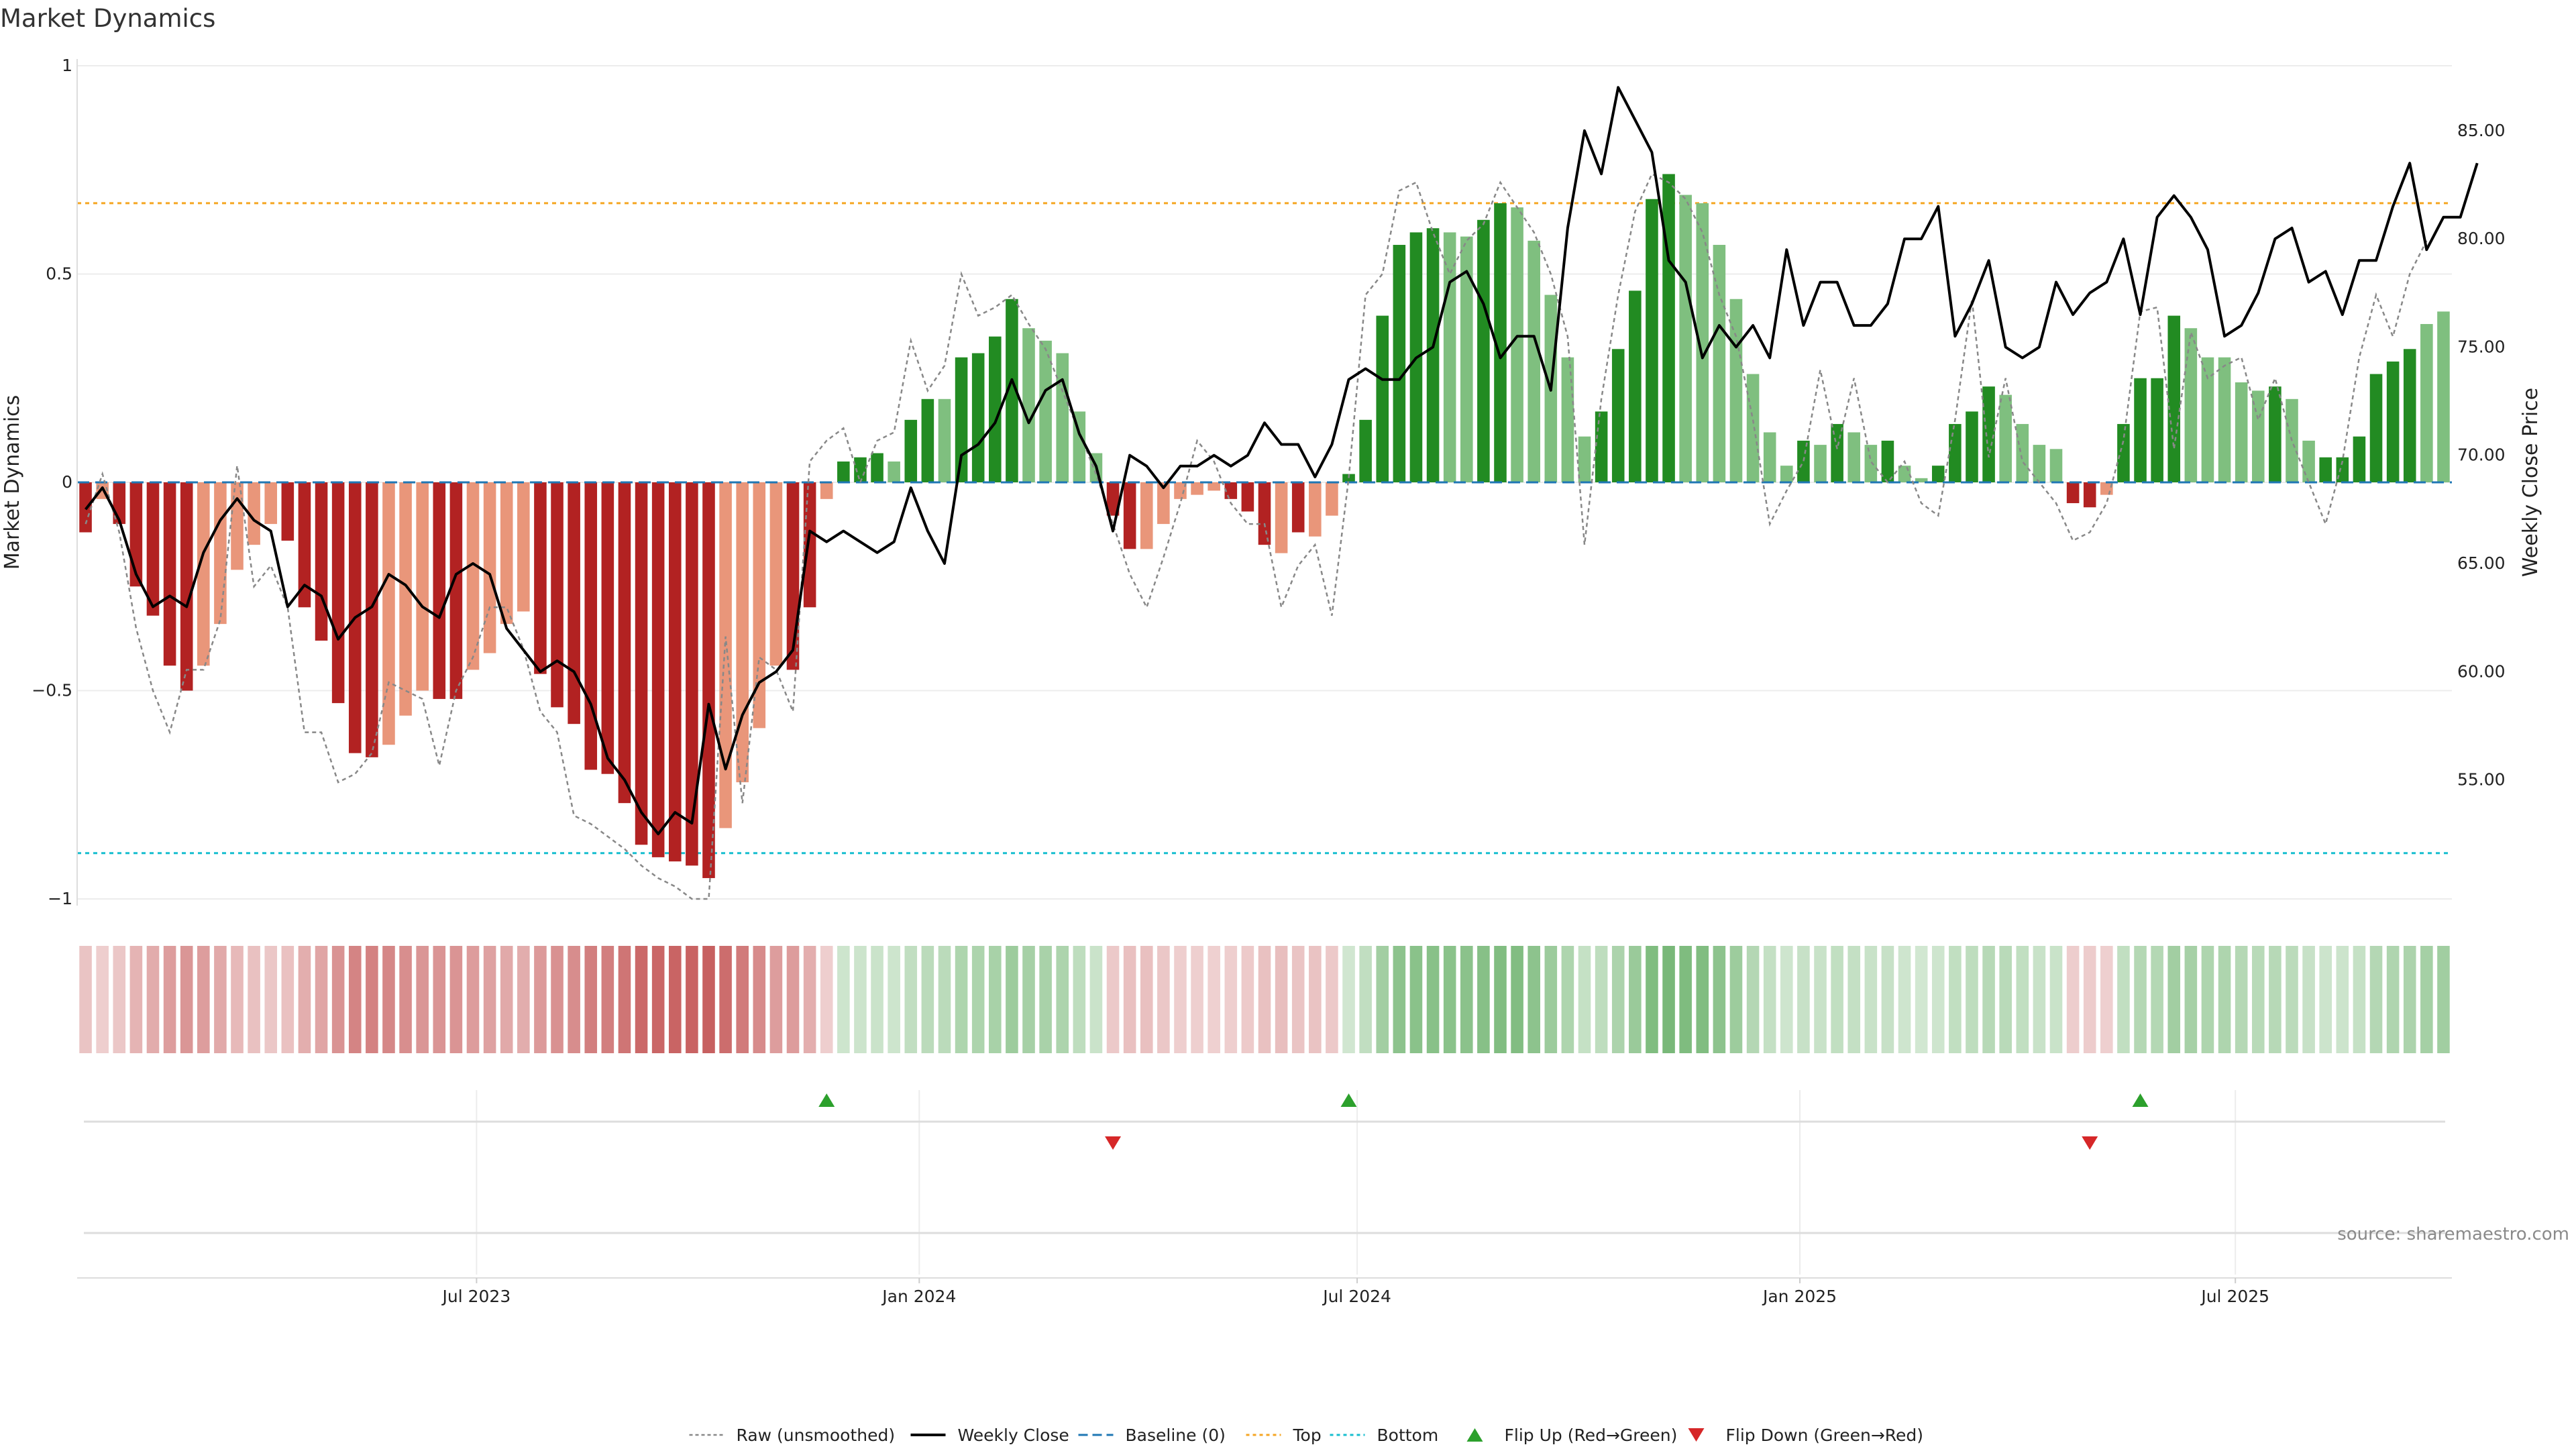 Image resolution: width=2576 pixels, height=1449 pixels. Describe the element at coordinates (1696, 1435) in the screenshot. I see `legend-swatch-flip-down` at that location.